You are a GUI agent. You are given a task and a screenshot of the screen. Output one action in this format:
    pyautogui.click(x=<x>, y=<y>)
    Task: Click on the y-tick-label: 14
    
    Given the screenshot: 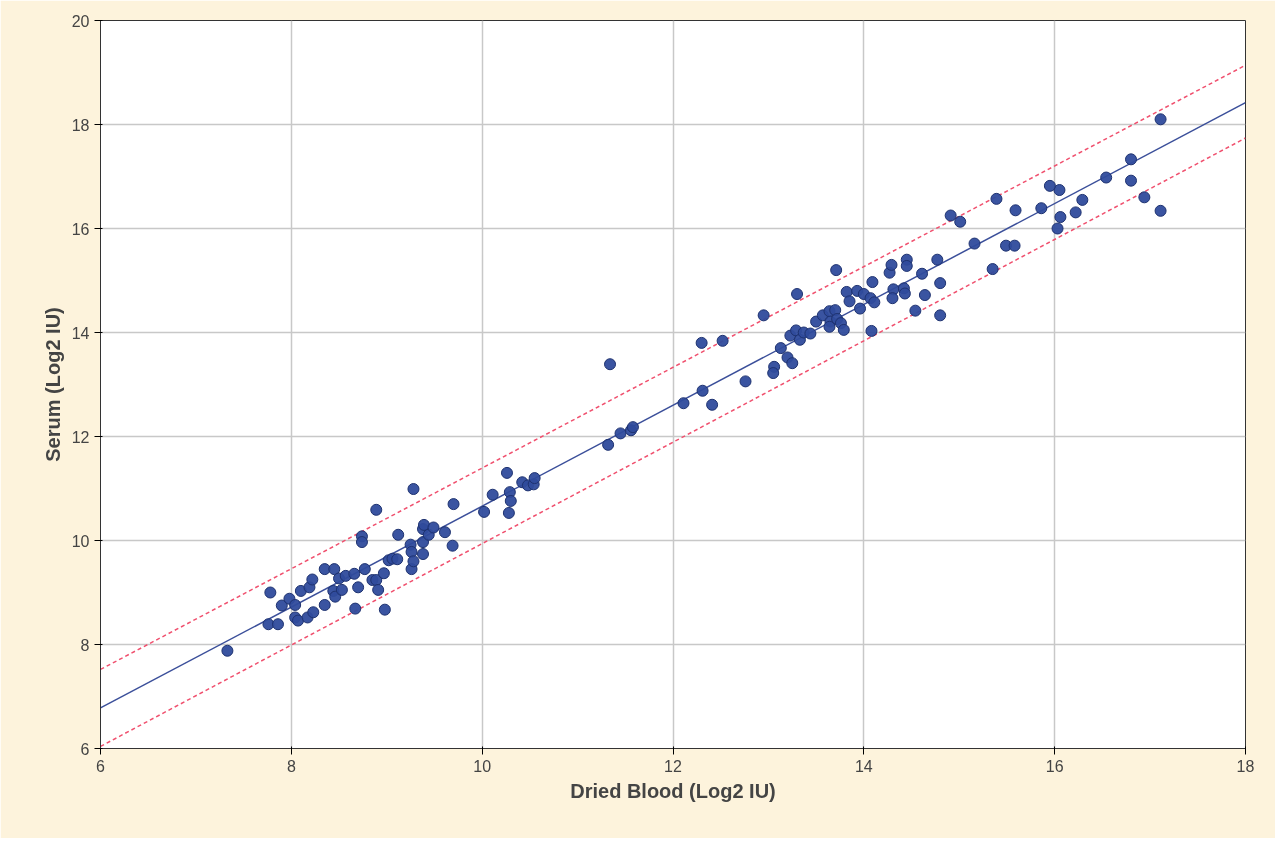 What is the action you would take?
    pyautogui.click(x=80, y=333)
    